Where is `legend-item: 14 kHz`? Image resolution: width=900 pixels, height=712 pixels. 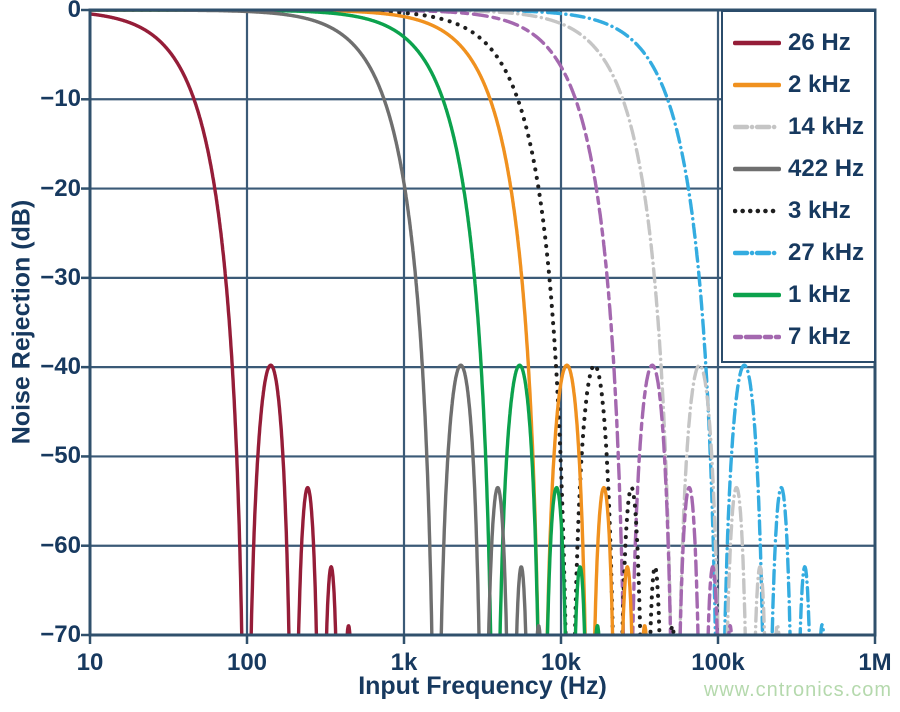 legend-item: 14 kHz is located at coordinates (798, 127).